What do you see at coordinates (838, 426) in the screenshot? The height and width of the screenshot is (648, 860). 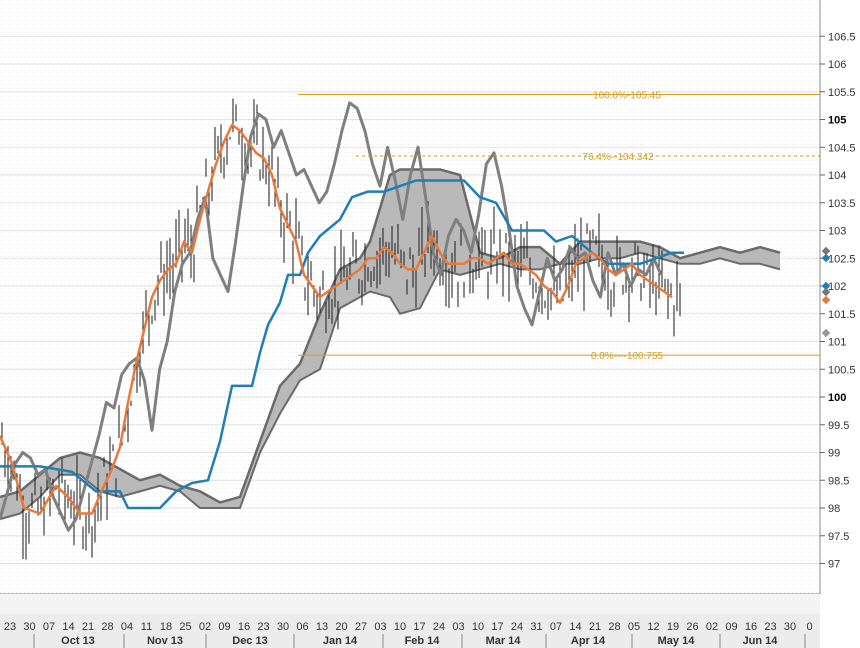 I see `y-tick-label: 99.5` at bounding box center [838, 426].